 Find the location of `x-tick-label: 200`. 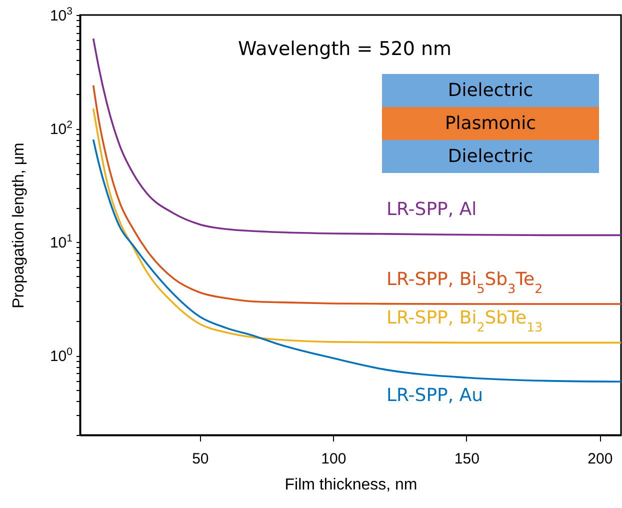

x-tick-label: 200 is located at coordinates (600, 459).